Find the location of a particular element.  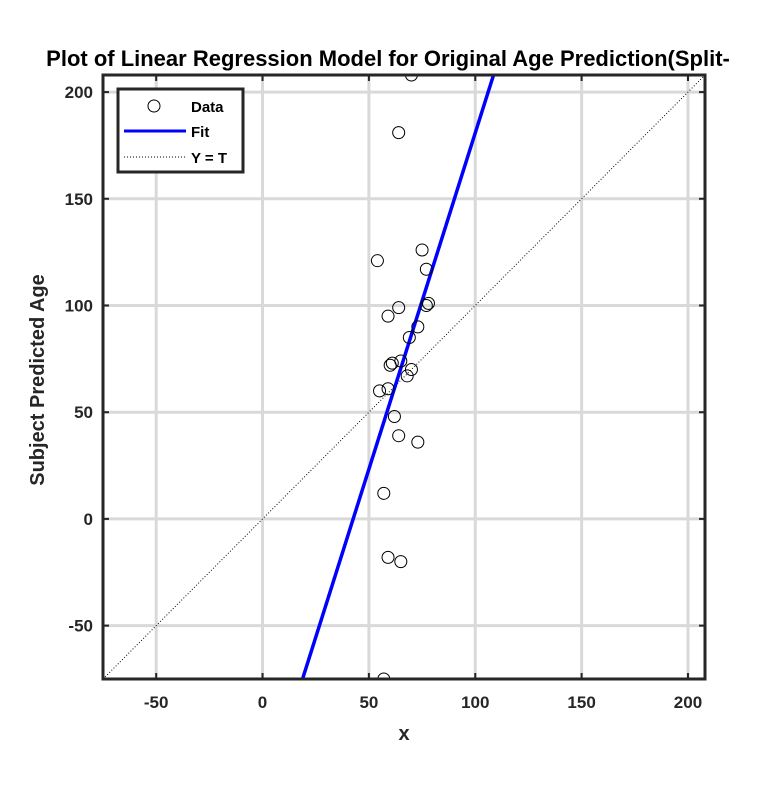

y-axis-title: Subject Predicted Age is located at coordinates (38, 380).